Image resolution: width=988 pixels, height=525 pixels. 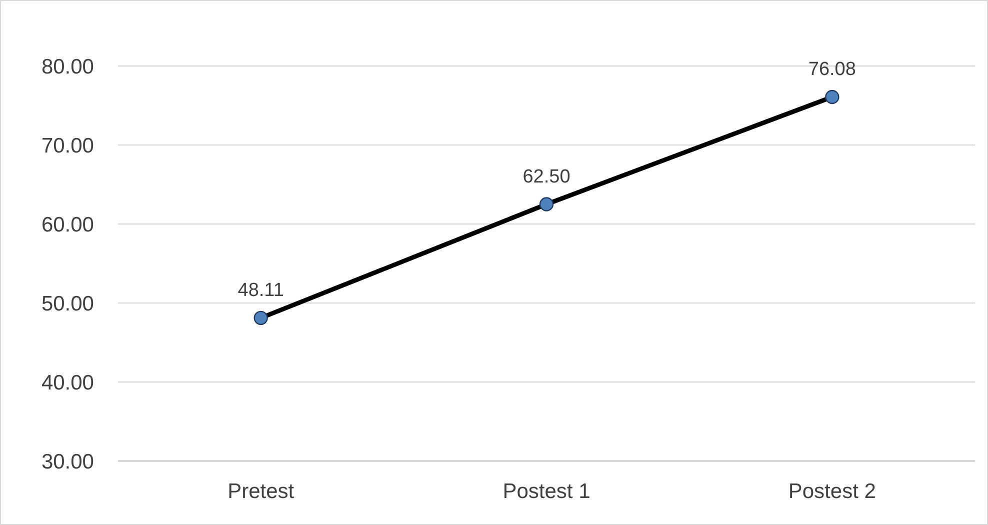 I want to click on y-tick-label: 60.00, so click(x=67, y=224).